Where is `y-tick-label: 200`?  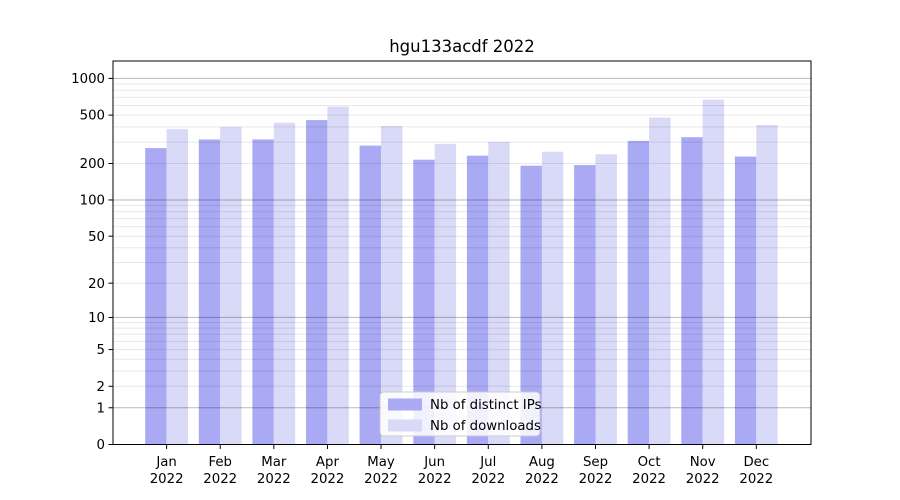 y-tick-label: 200 is located at coordinates (92, 164).